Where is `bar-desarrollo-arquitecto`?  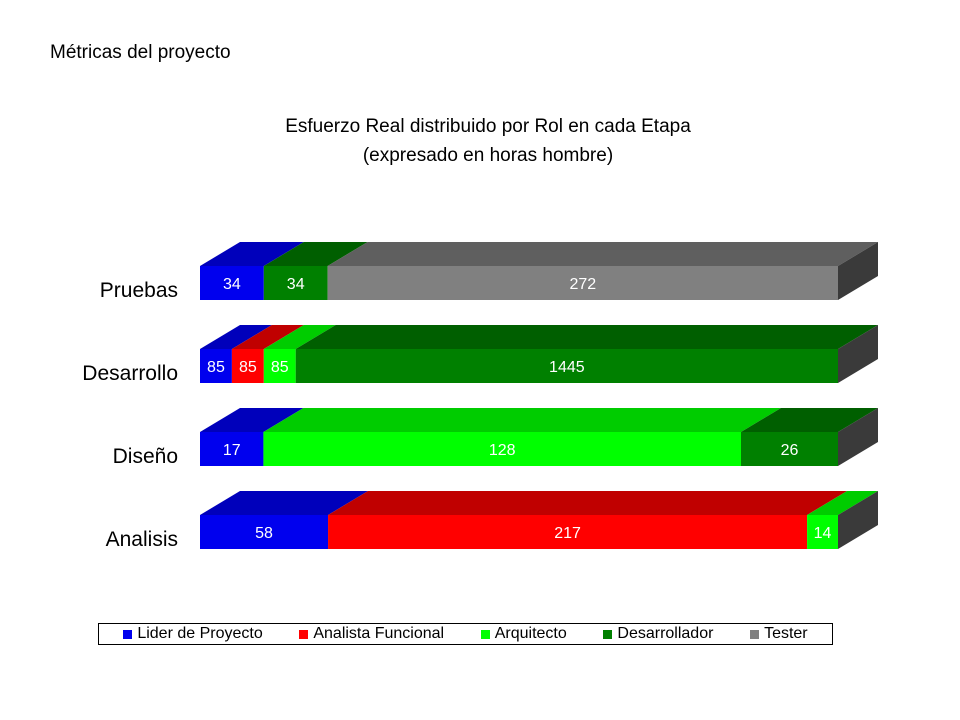
bar-desarrollo-arquitecto is located at coordinates (279, 366).